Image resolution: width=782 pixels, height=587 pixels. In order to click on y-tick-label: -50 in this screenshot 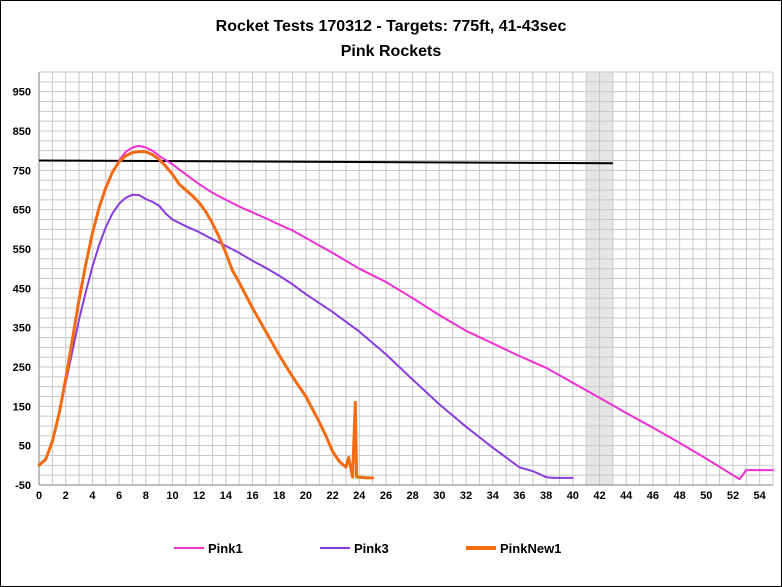, I will do `click(23, 486)`.